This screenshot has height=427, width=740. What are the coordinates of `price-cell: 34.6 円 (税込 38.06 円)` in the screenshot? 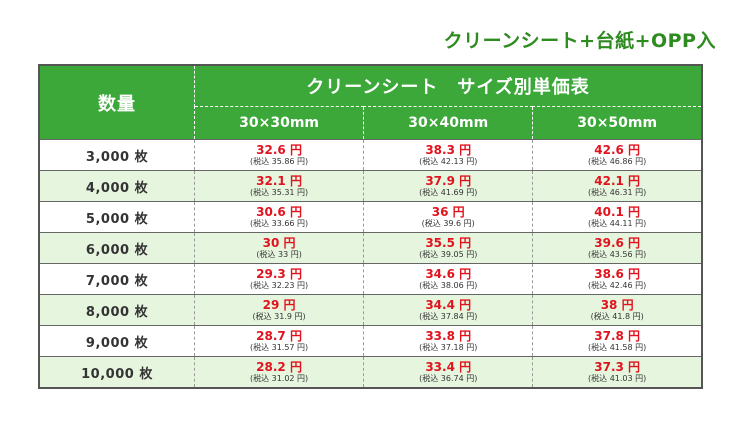 It's located at (448, 279).